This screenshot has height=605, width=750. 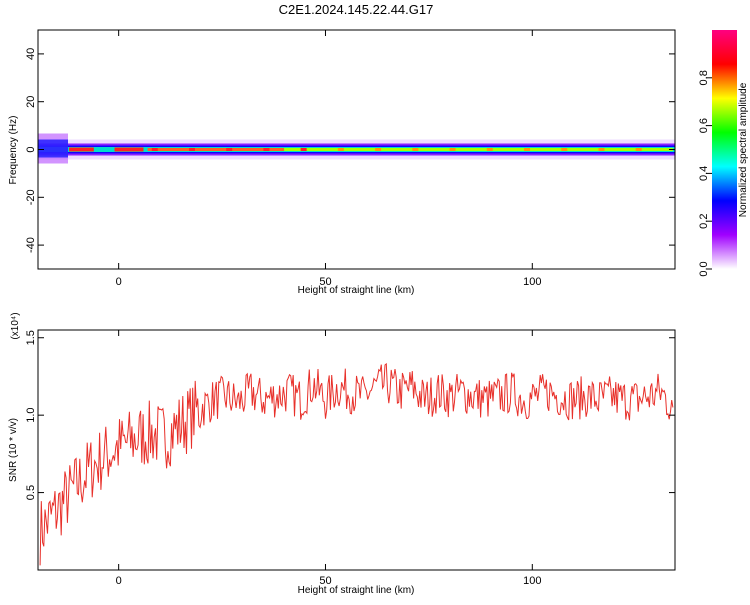 What do you see at coordinates (743, 149) in the screenshot?
I see `colorbar-label: Normalized spectral amplitude` at bounding box center [743, 149].